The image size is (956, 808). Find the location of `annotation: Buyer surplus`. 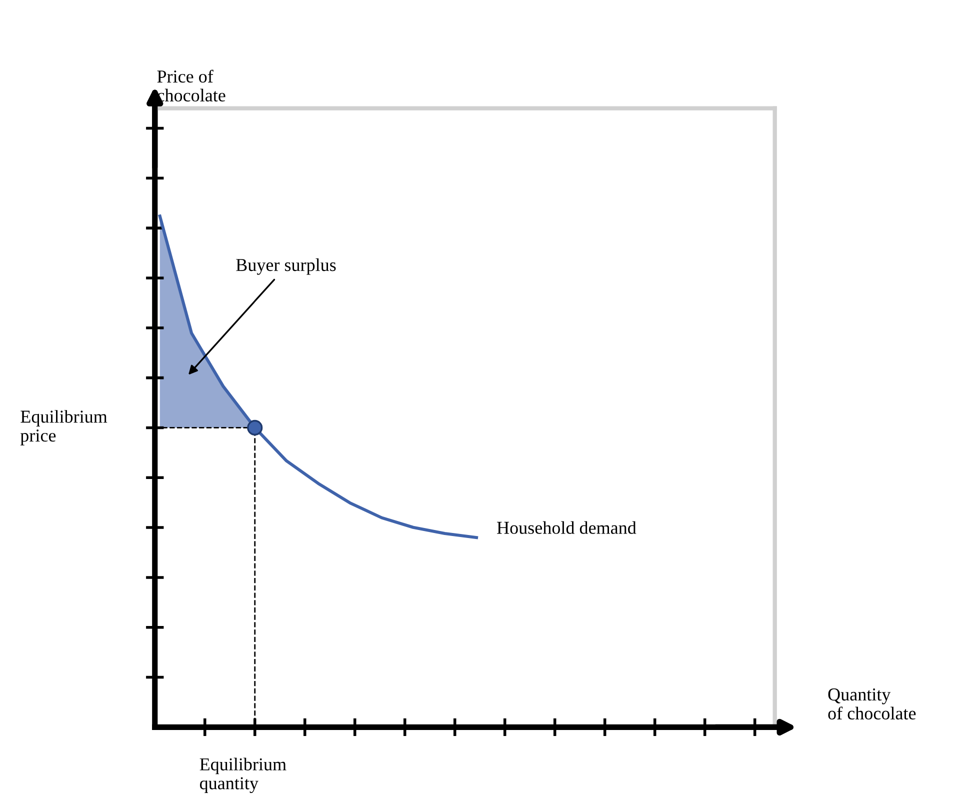

annotation: Buyer surplus is located at coordinates (286, 266).